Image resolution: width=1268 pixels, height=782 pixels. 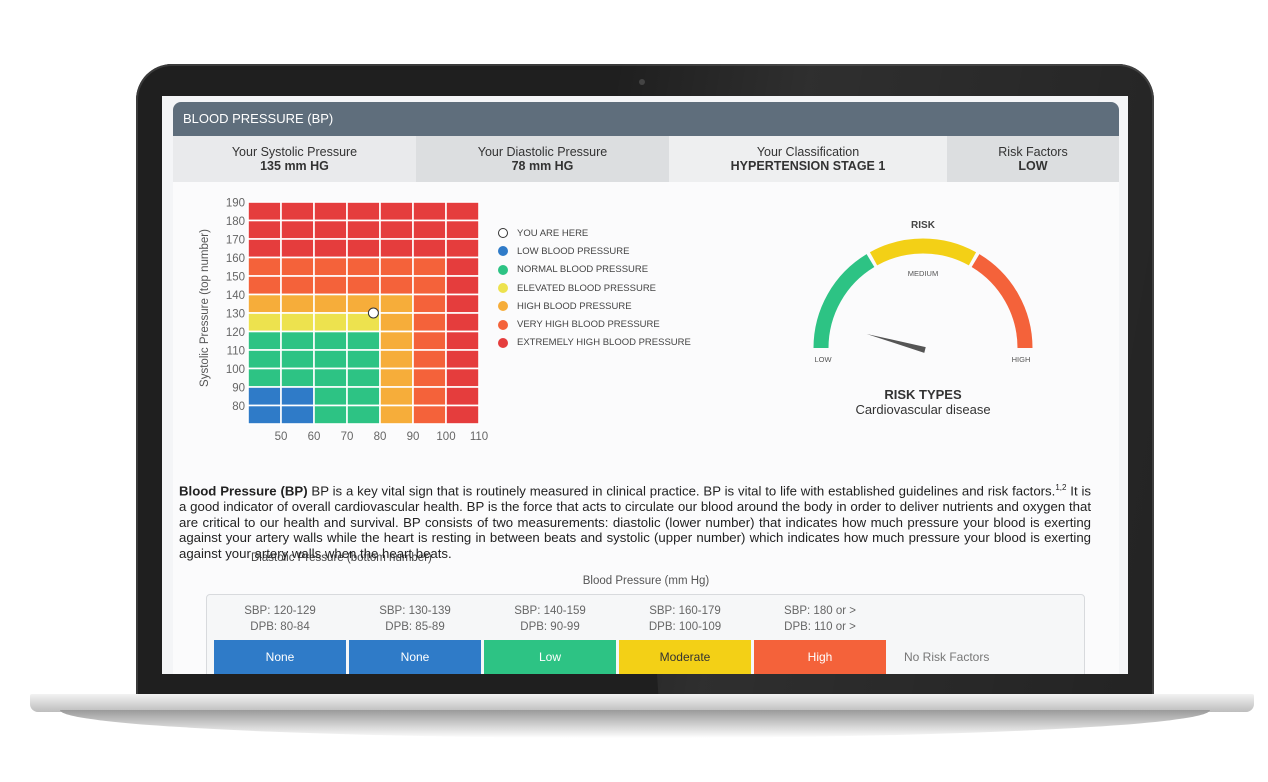 I want to click on dpb-range: DPB: 100-109, so click(x=685, y=627).